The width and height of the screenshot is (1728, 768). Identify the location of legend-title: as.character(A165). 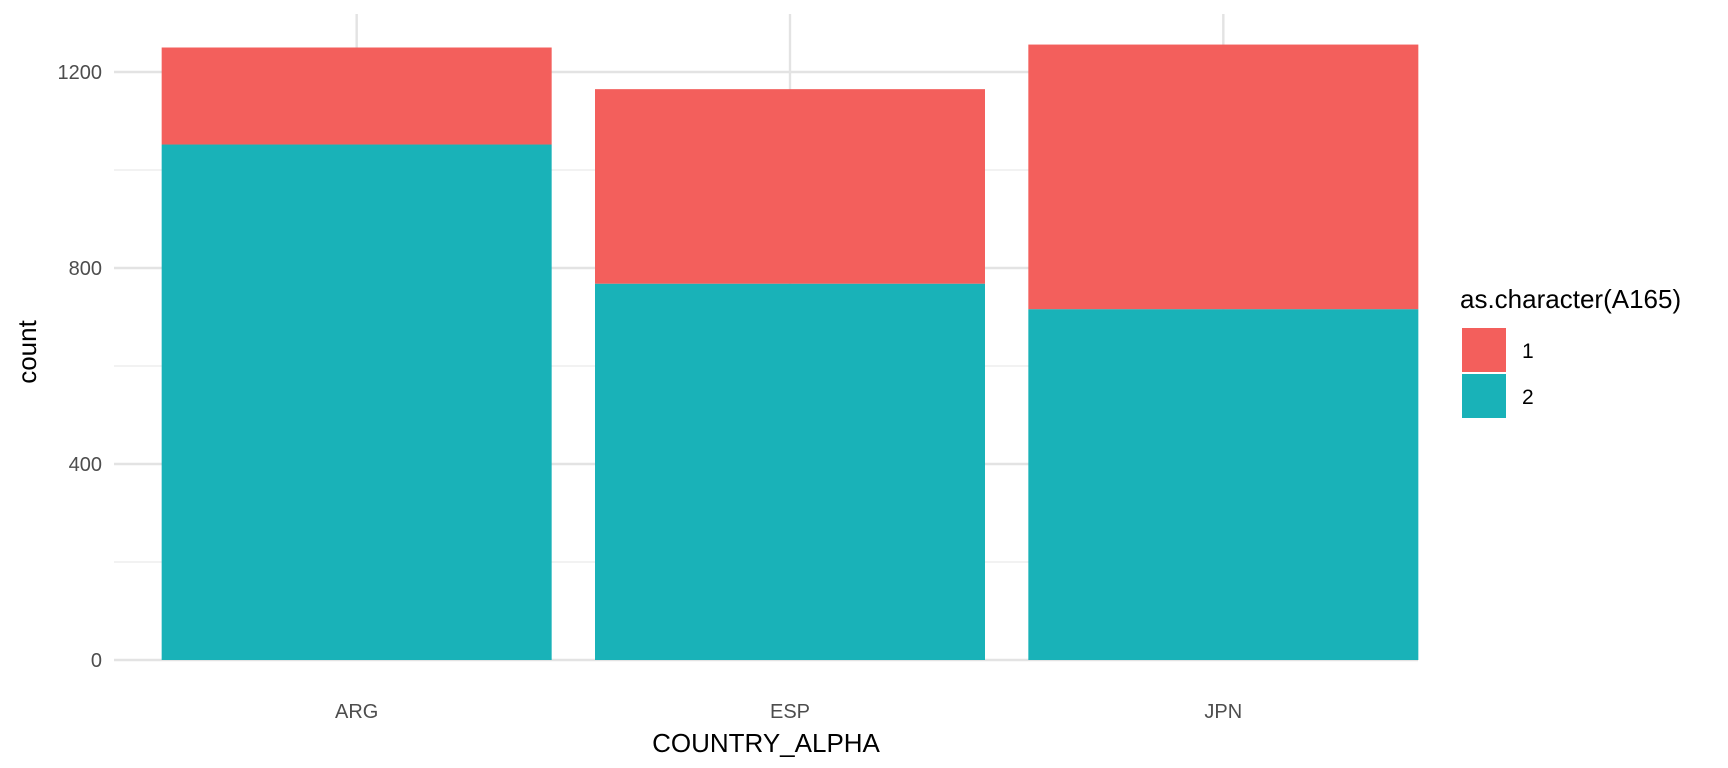
(1570, 299).